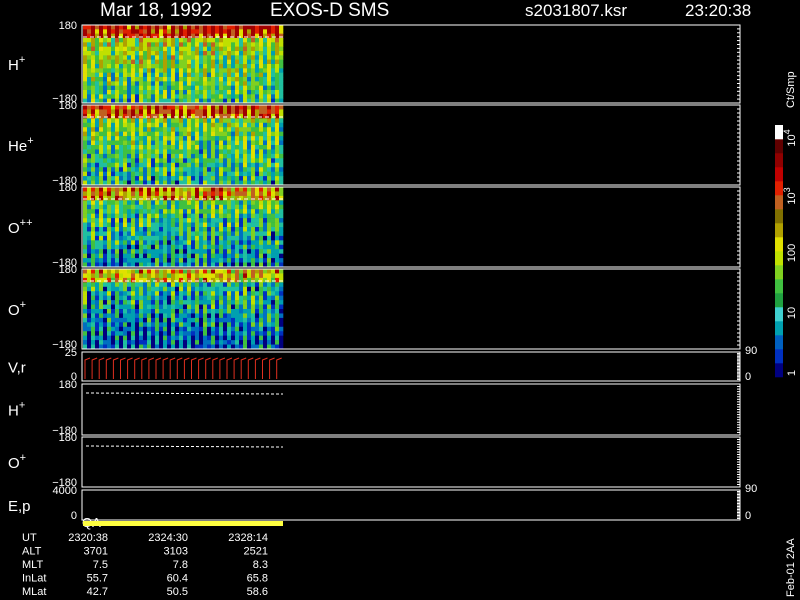 This screenshot has width=800, height=600. I want to click on file-name: s2031807.ksr, so click(576, 10).